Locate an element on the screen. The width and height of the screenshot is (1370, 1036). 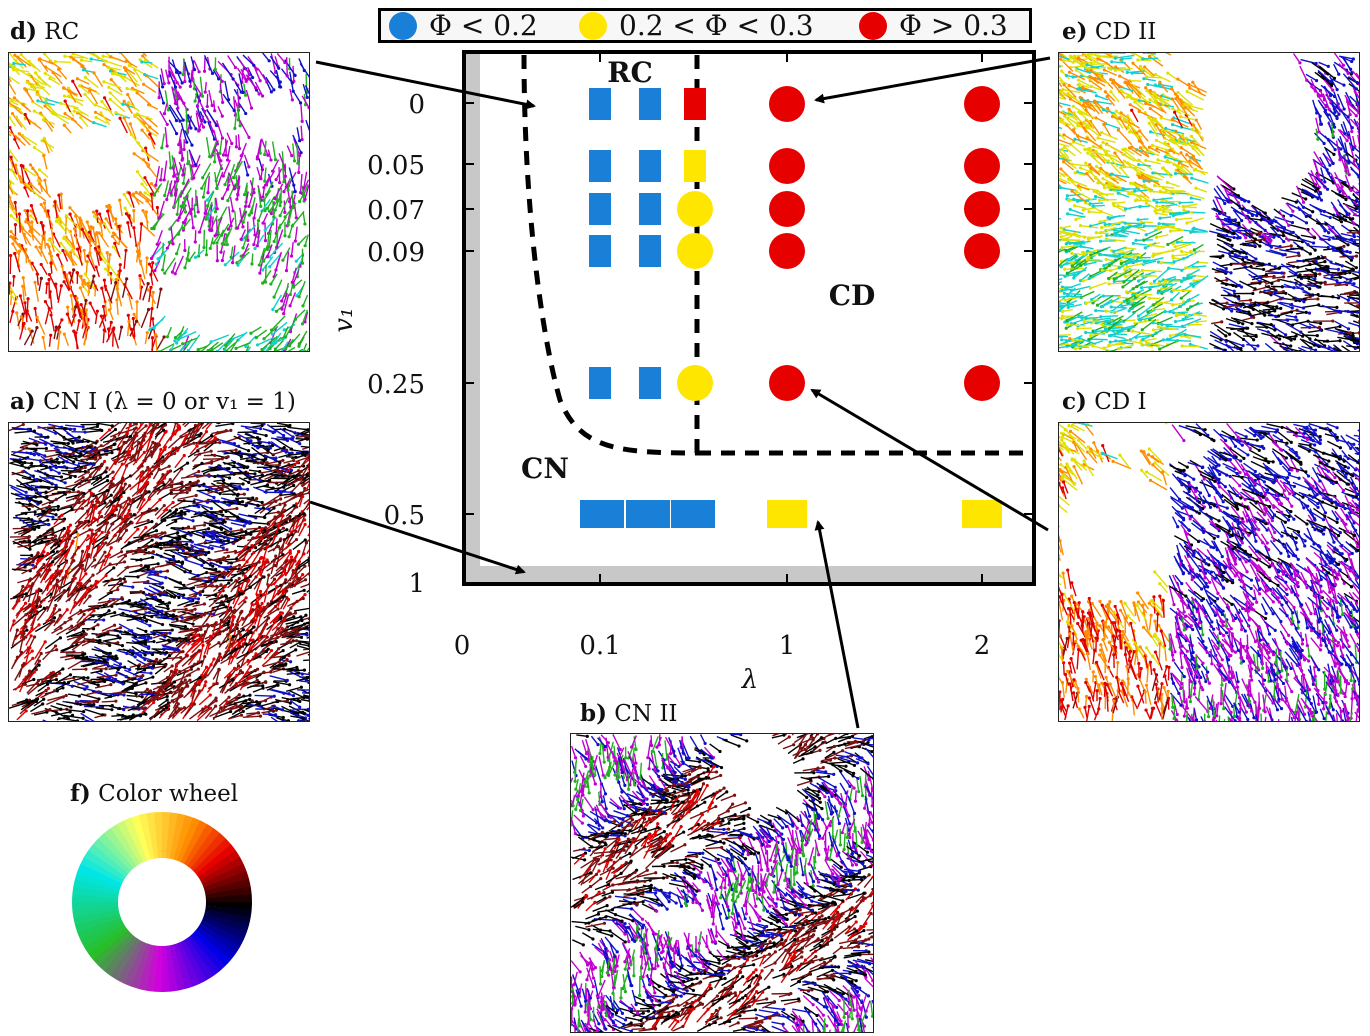
panel-letter-c: c) is located at coordinates (1074, 401).